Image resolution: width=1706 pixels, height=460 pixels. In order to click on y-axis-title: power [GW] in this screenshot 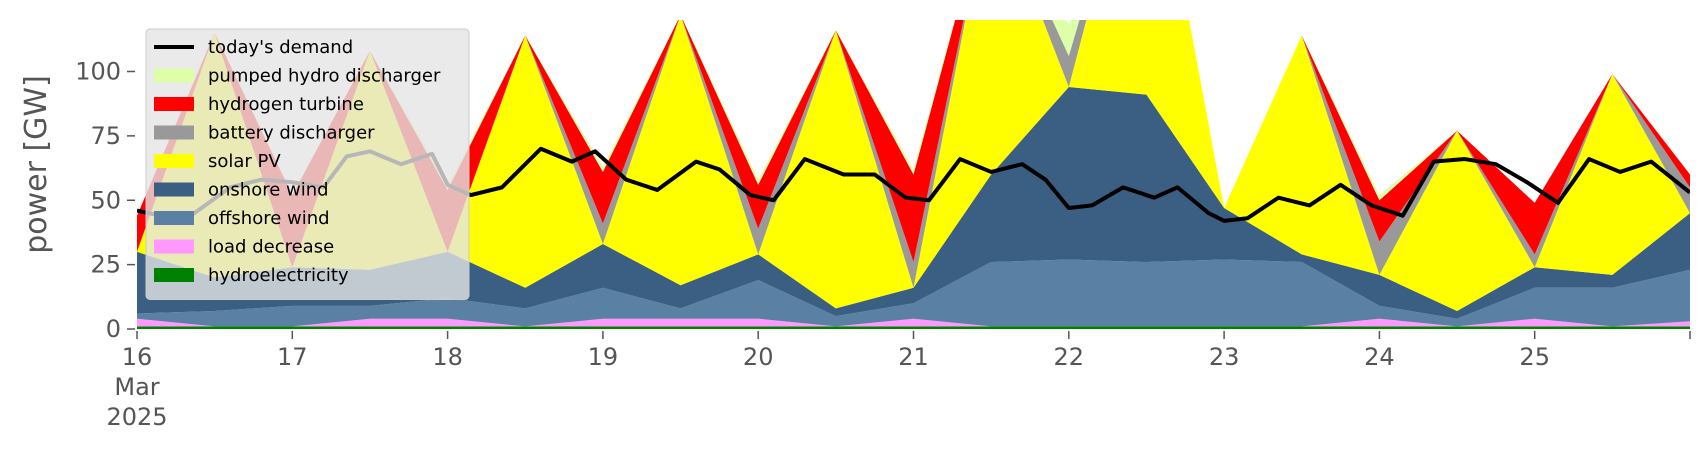, I will do `click(36, 164)`.